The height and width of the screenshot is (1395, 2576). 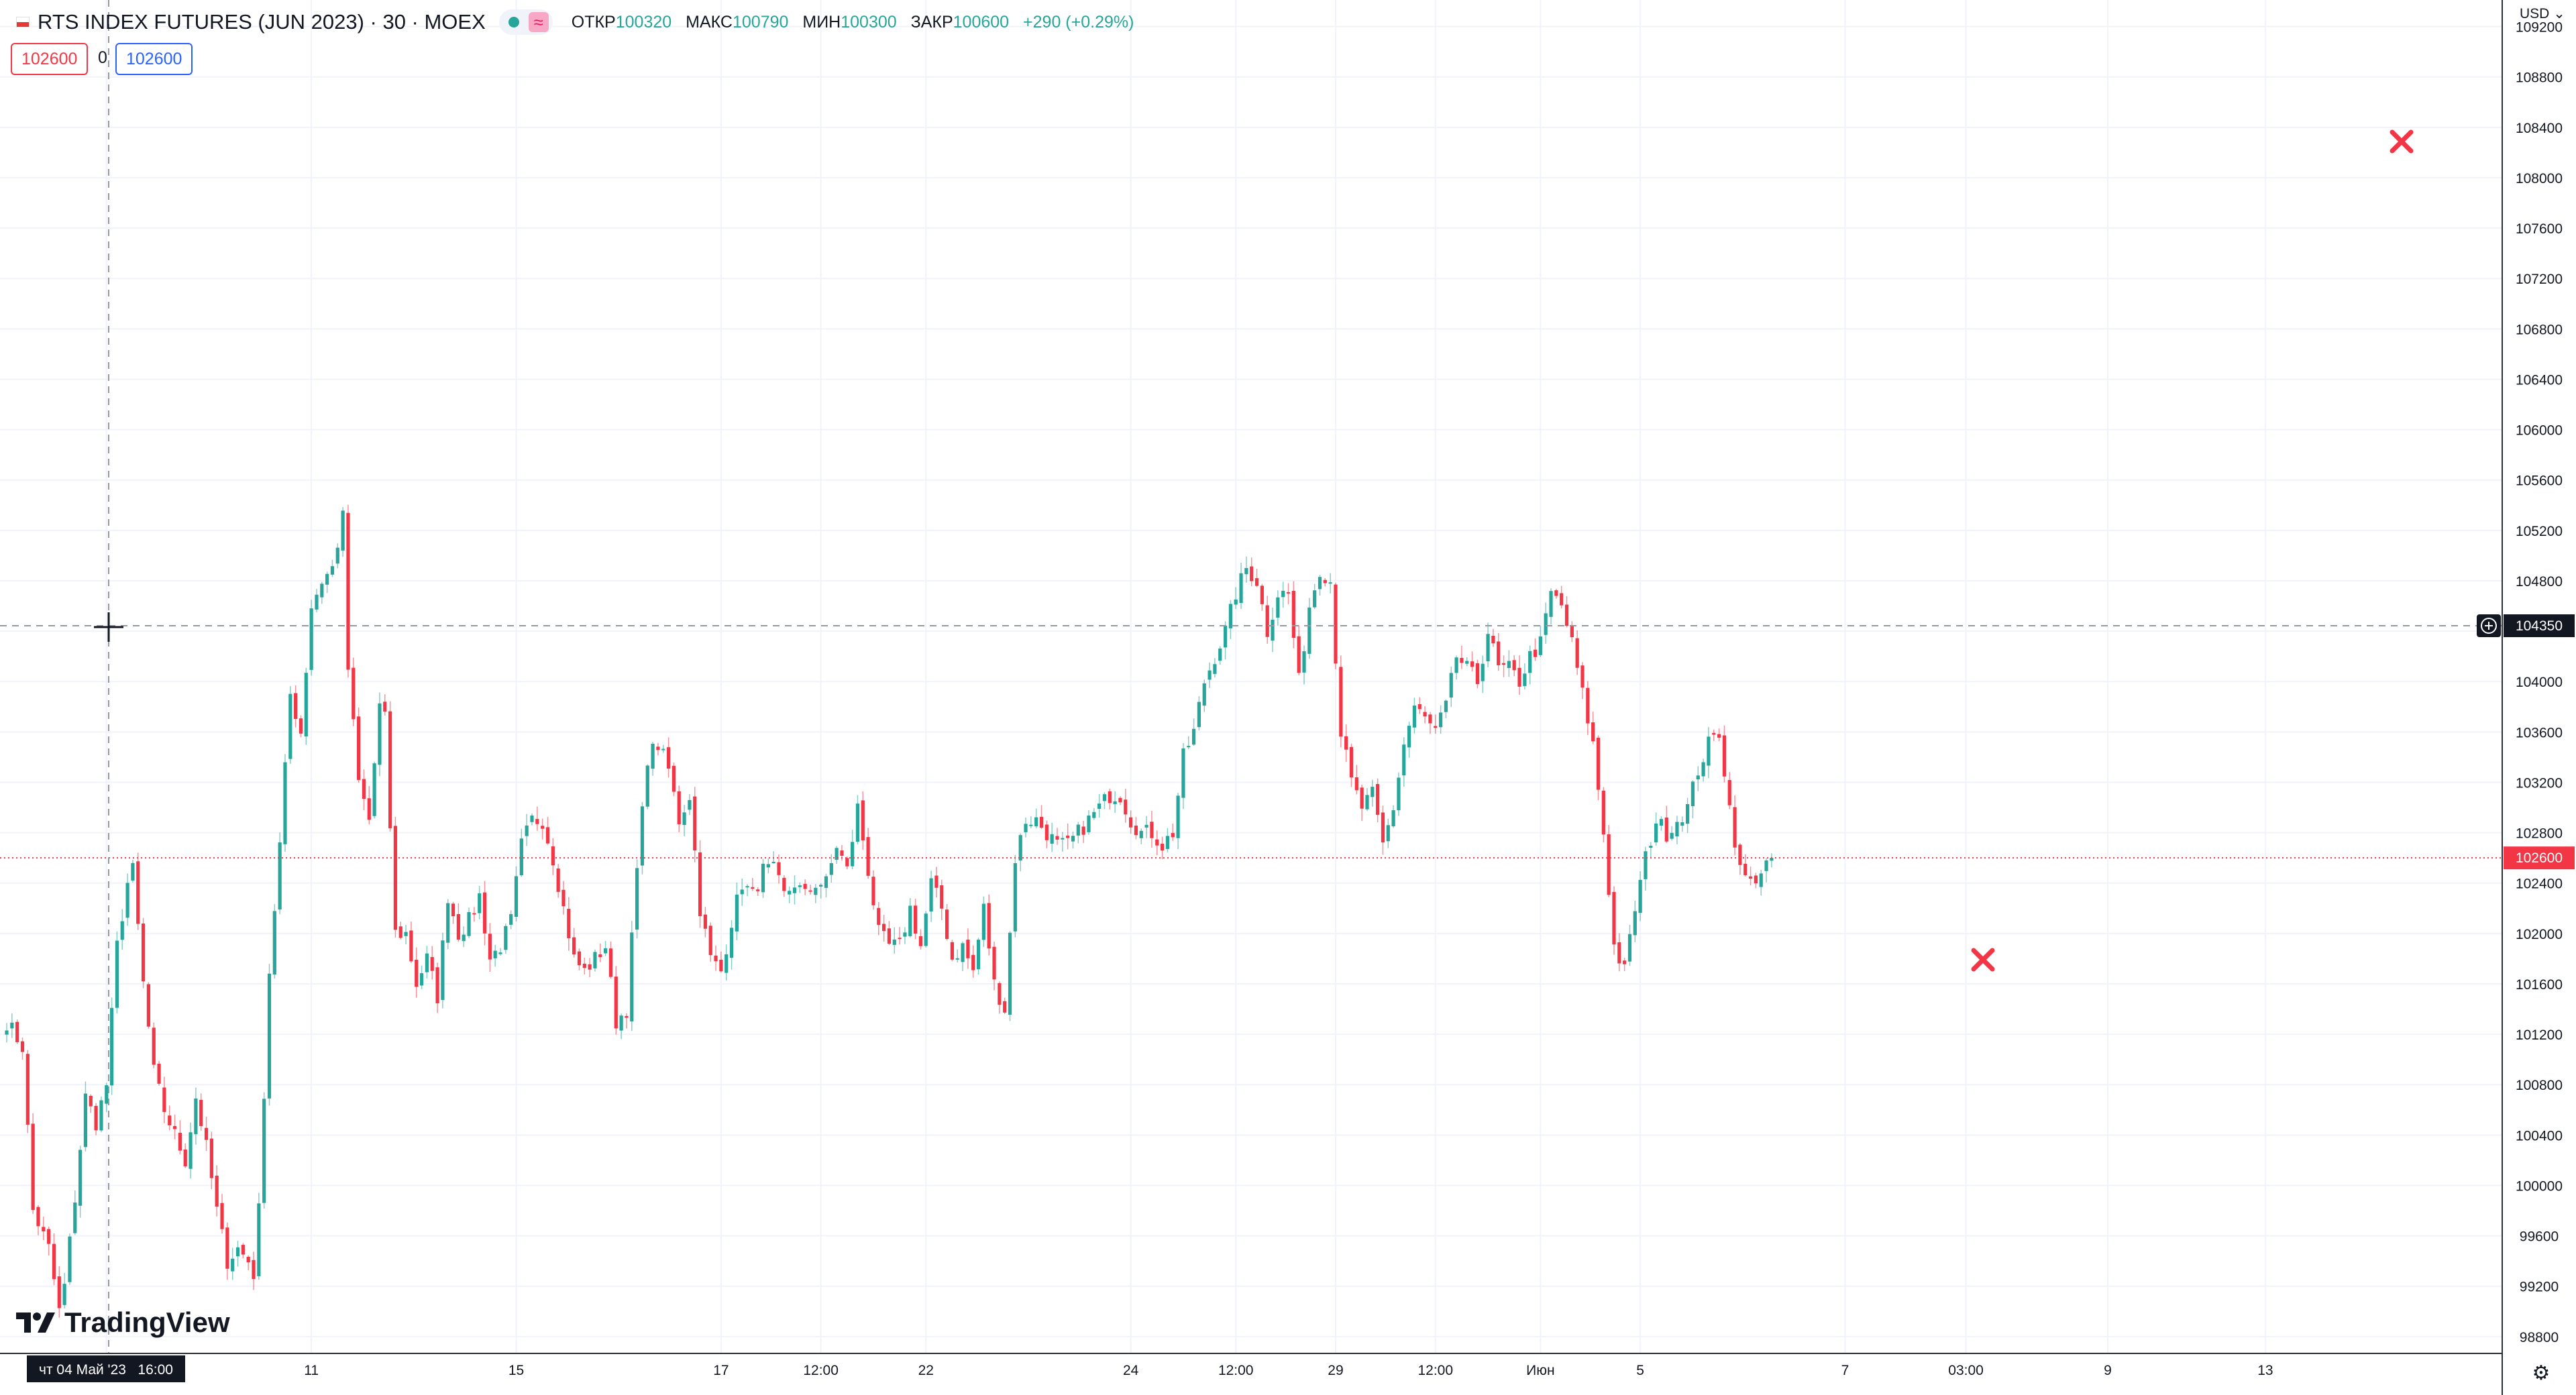 I want to click on close-label: ЗАКР, so click(x=931, y=22).